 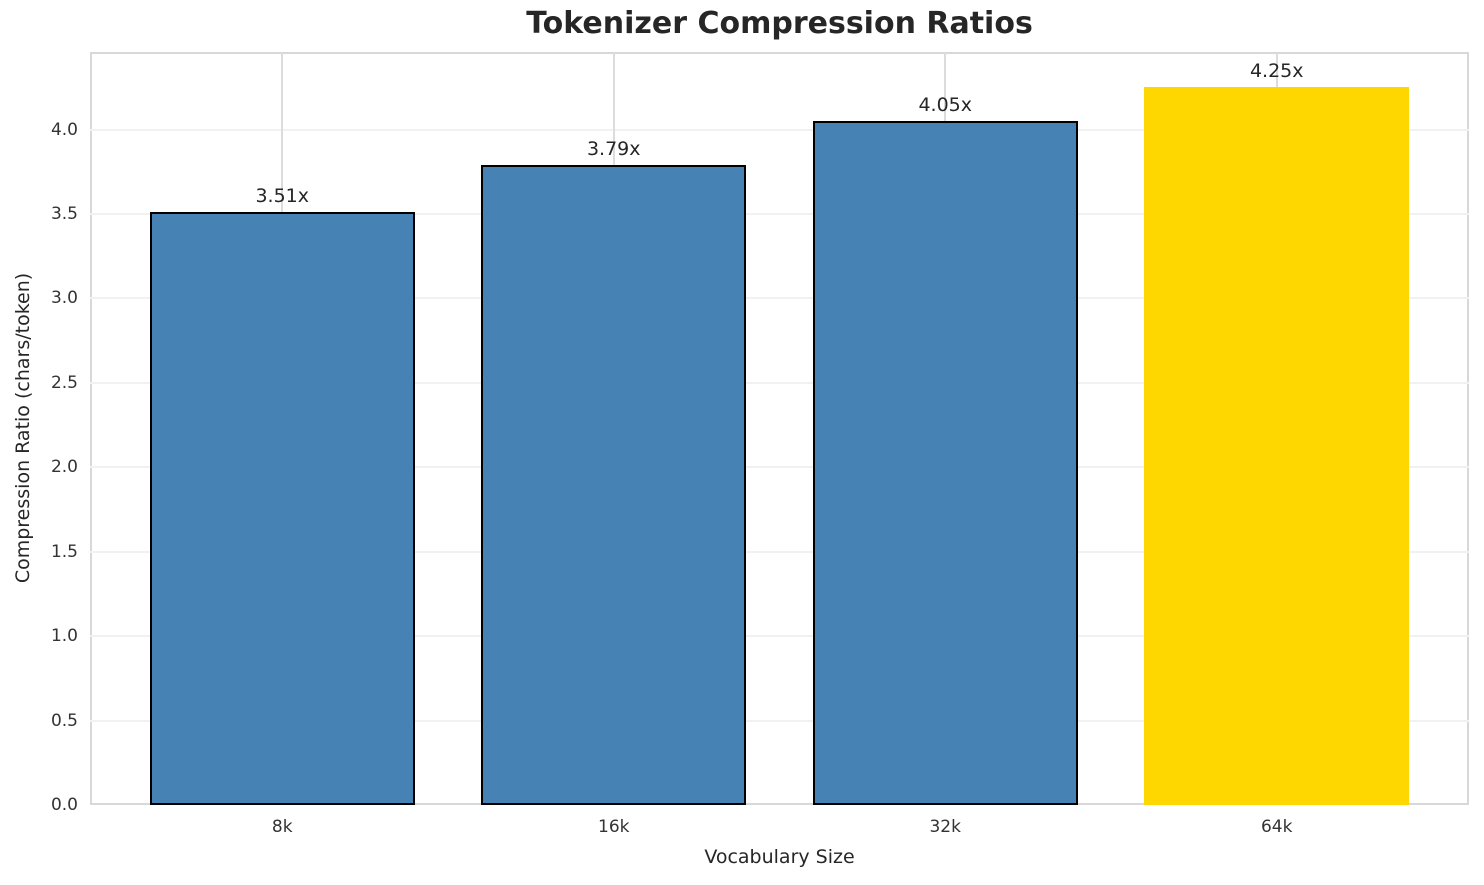 I want to click on x-tick-label: 64k, so click(x=1276, y=827).